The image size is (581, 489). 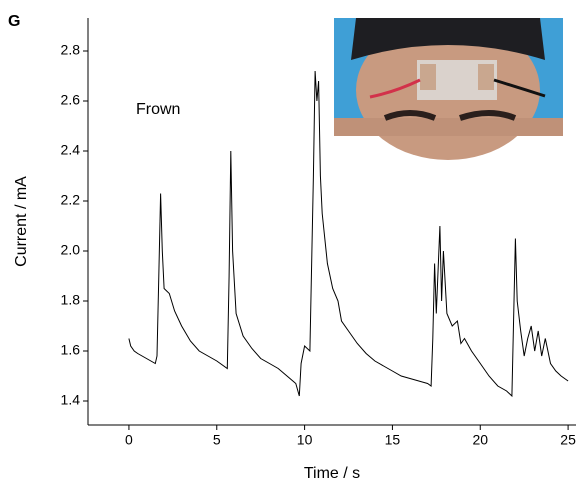 What do you see at coordinates (448, 89) in the screenshot?
I see `inset-photo` at bounding box center [448, 89].